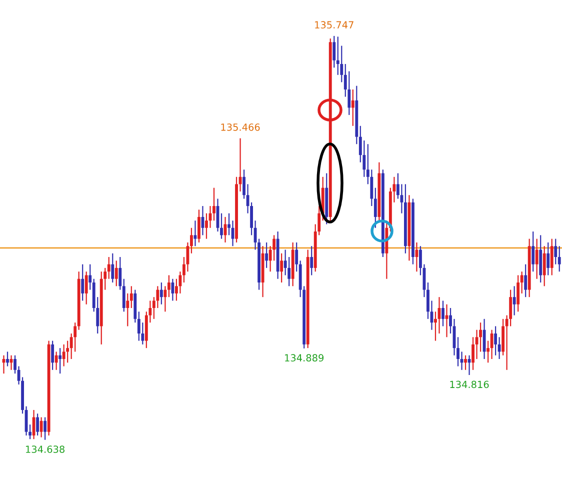 Image resolution: width=562 pixels, height=477 pixels. What do you see at coordinates (45, 449) in the screenshot?
I see `annotation: 134.638` at bounding box center [45, 449].